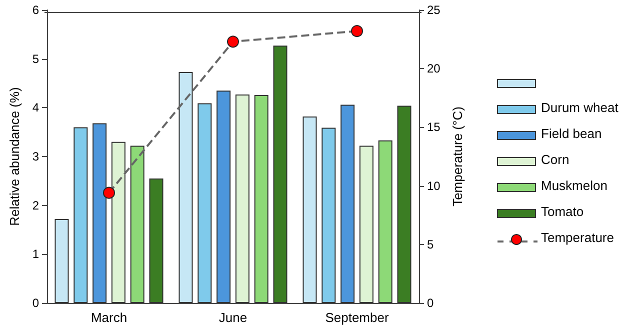 This screenshot has width=624, height=334. I want to click on y-axis-title: Relative abundance (%), so click(14, 156).